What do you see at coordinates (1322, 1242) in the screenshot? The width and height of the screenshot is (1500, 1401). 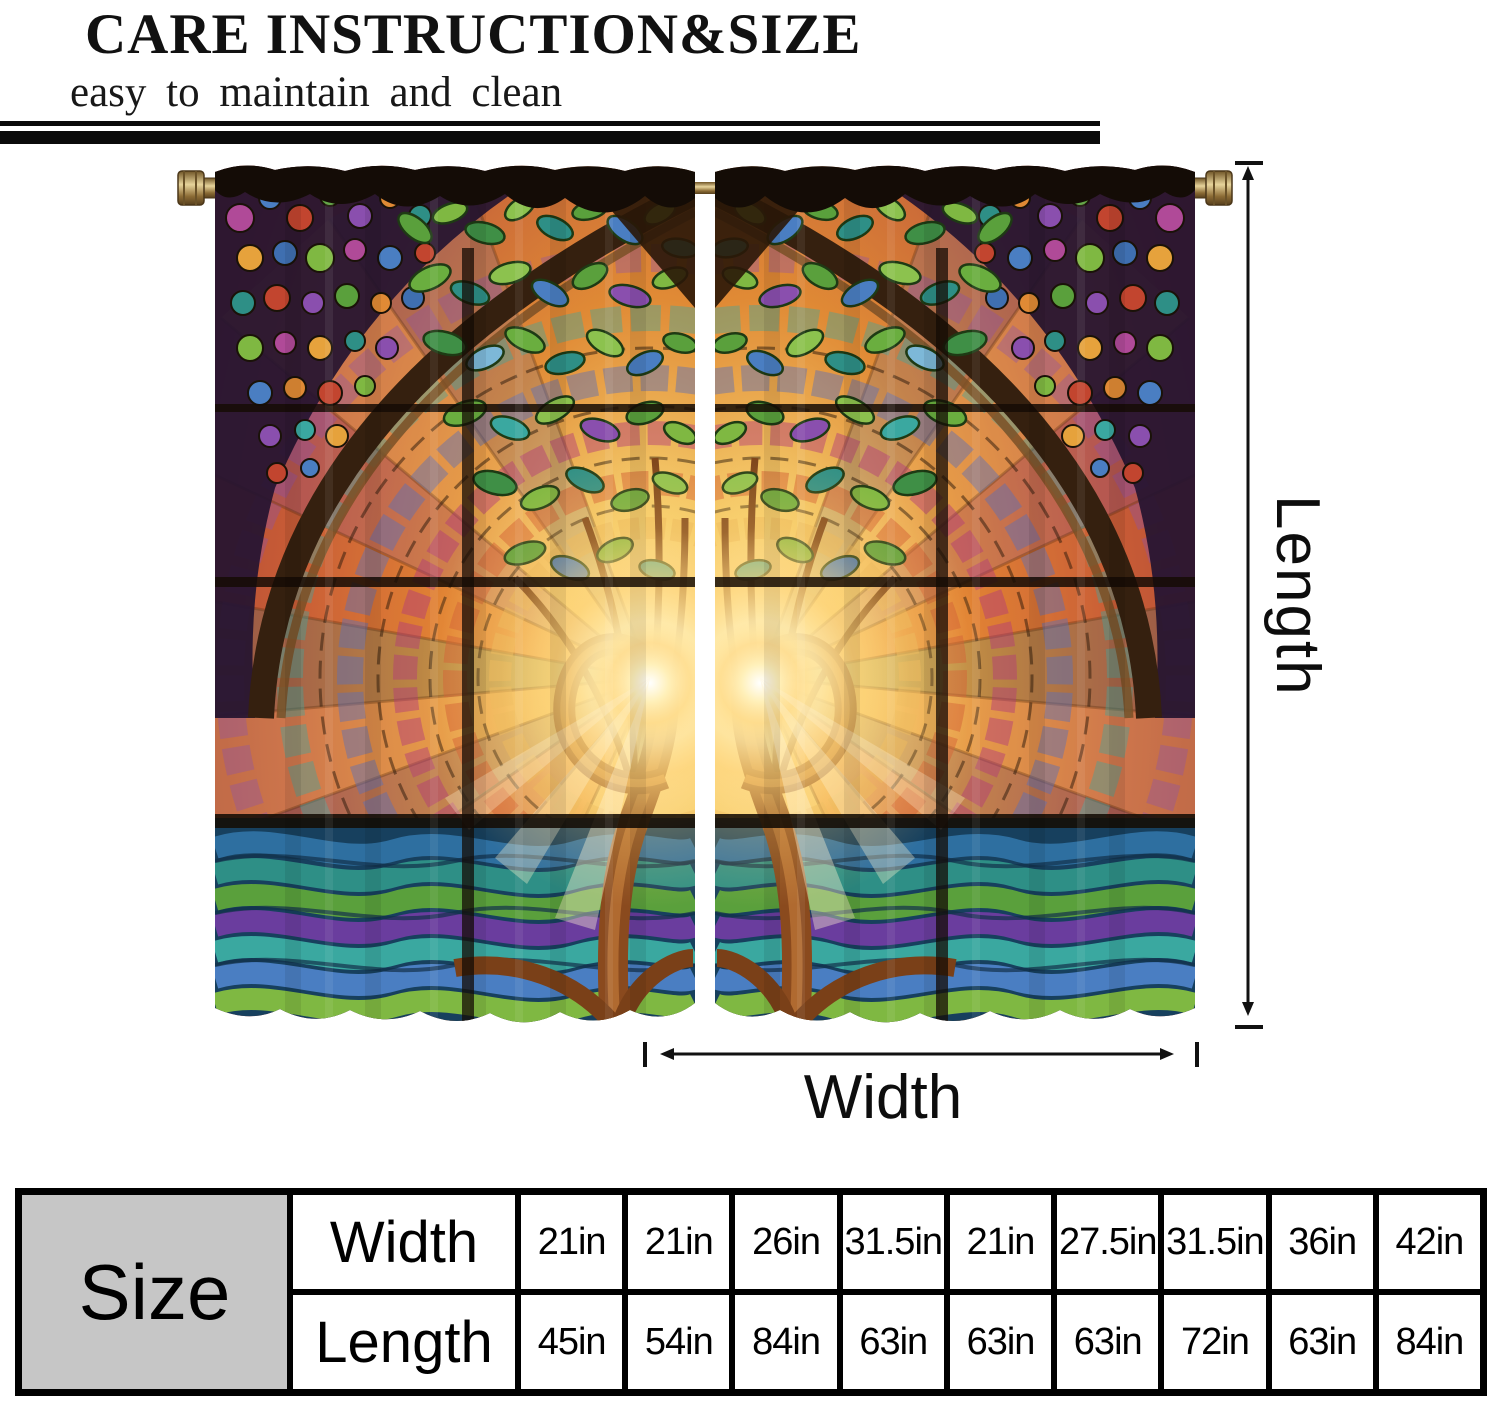 I see `width-value-cell: 36in` at bounding box center [1322, 1242].